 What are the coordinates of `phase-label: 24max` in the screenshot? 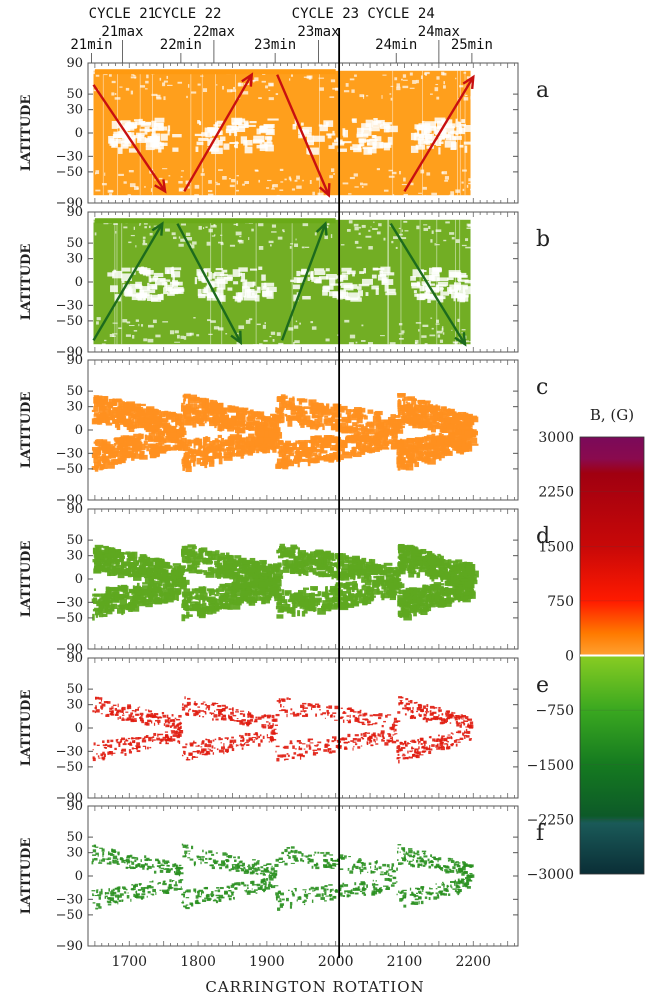 It's located at (439, 32).